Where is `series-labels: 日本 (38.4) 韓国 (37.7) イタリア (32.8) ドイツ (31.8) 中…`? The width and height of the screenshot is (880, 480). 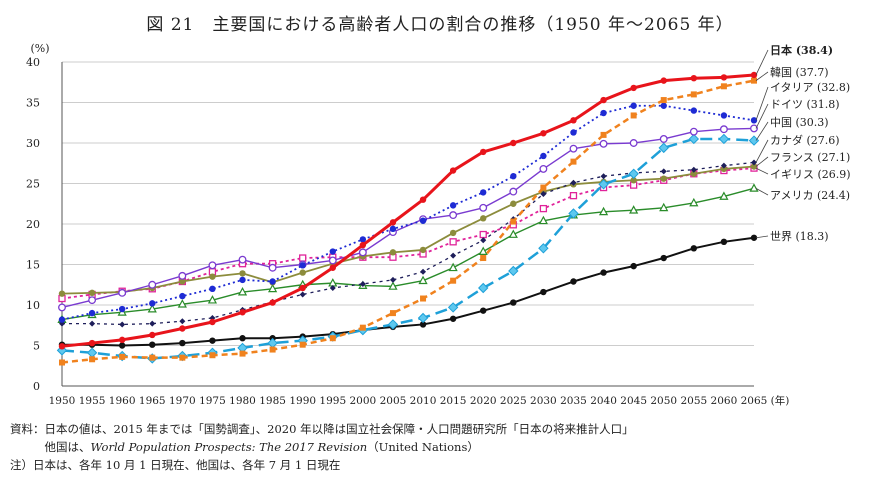
series-labels: 日本 (38.4) 韓国 (37.7) イタリア (32.8) ドイツ (31.8) 中… is located at coordinates (803, 143).